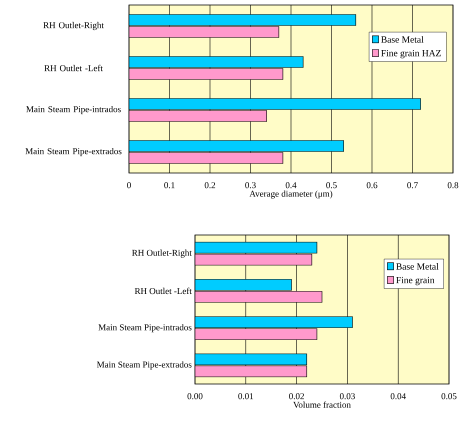 Image resolution: width=472 pixels, height=437 pixels. I want to click on x-tick-label: 0.05, so click(449, 396).